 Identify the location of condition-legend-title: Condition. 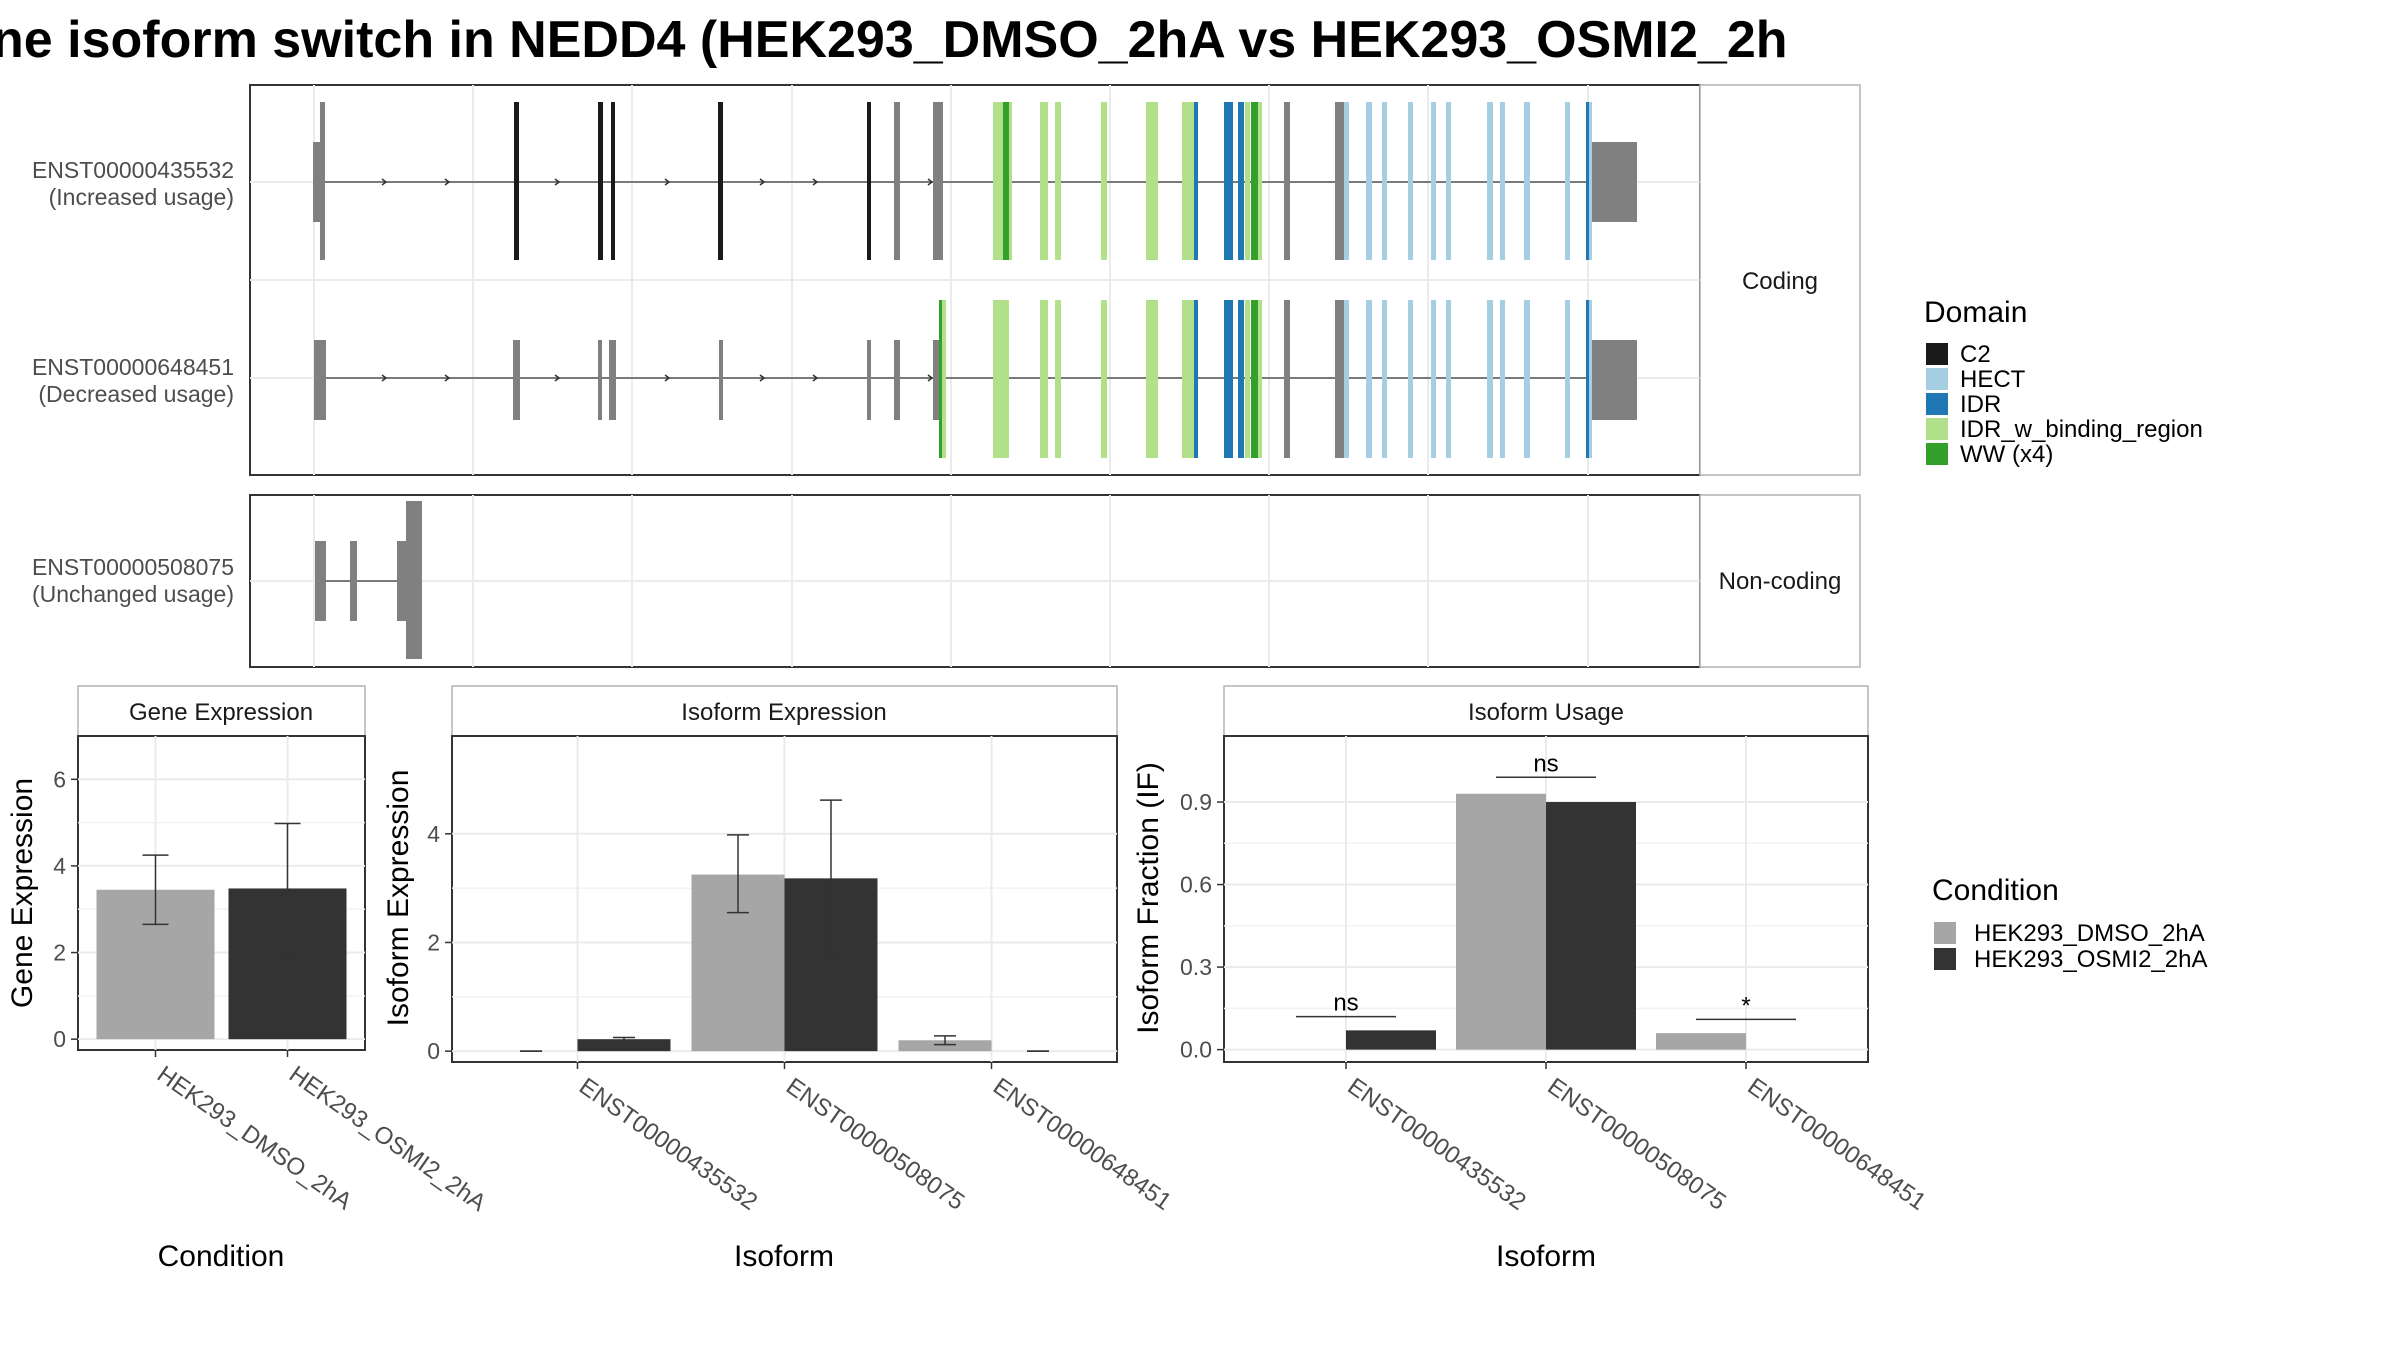
(1995, 890).